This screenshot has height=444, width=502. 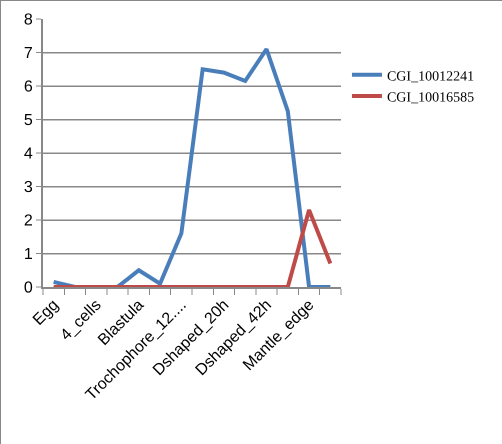 What do you see at coordinates (28, 20) in the screenshot?
I see `y-tick-label: 8` at bounding box center [28, 20].